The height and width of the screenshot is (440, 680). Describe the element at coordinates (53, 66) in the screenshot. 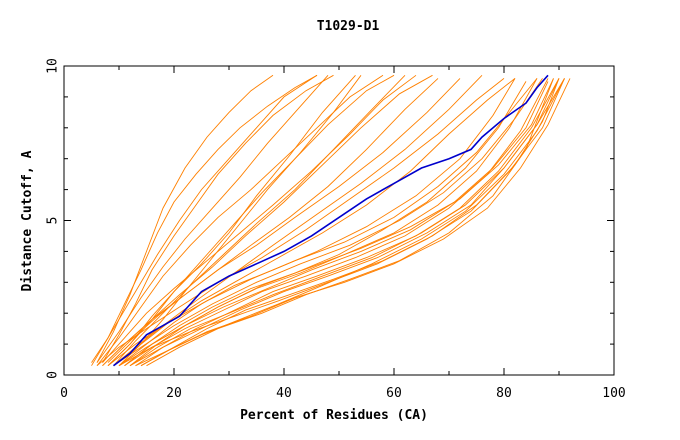

I see `y-tick-label-10: 10` at that location.